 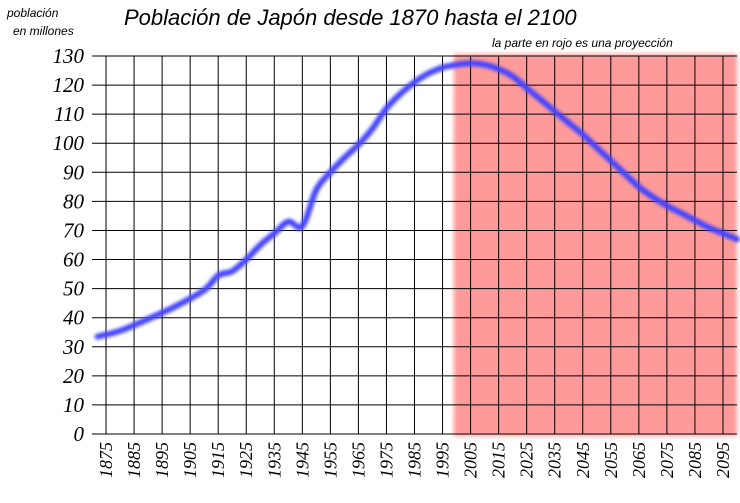 I want to click on x-tick-label: 1915, so click(x=218, y=460).